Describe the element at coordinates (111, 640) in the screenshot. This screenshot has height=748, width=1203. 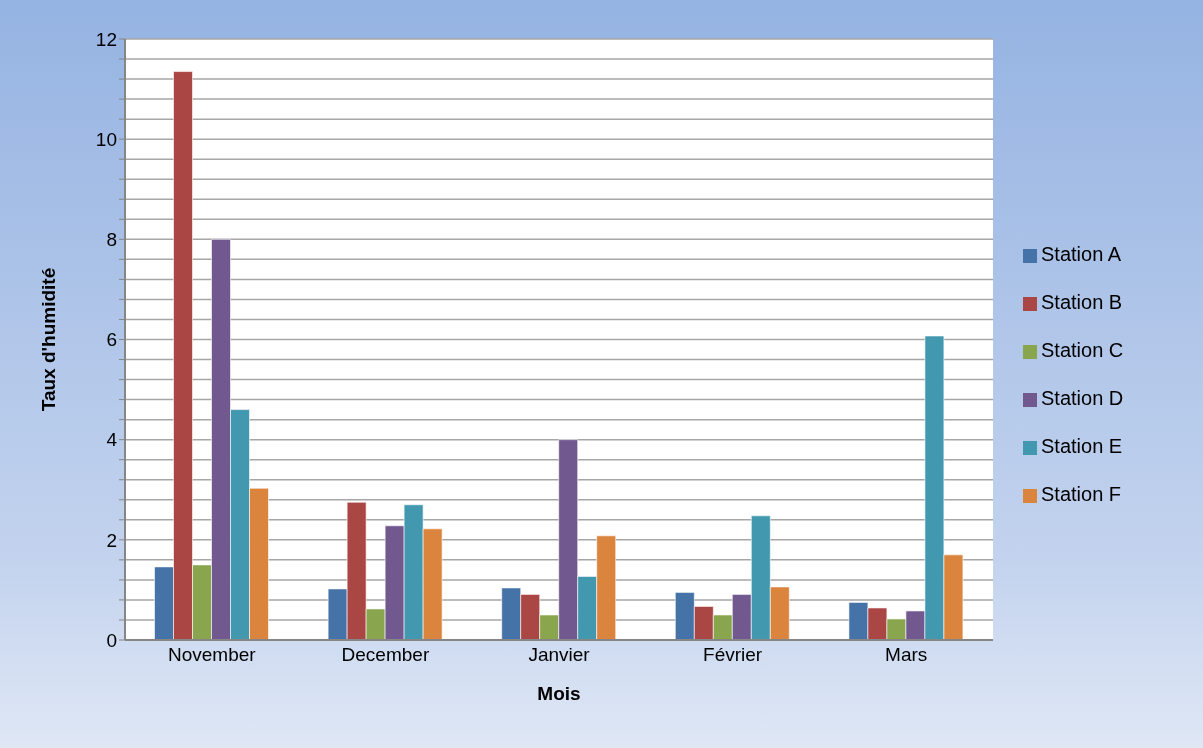
I see `y-tick-label: 0` at that location.